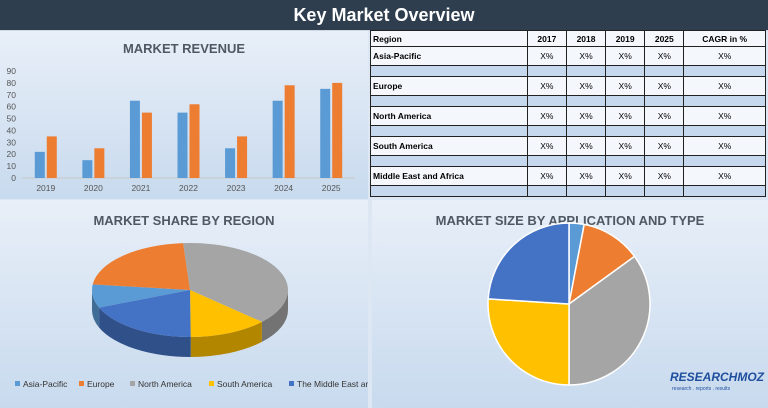  What do you see at coordinates (13, 178) in the screenshot?
I see `y-tick-label: 0` at bounding box center [13, 178].